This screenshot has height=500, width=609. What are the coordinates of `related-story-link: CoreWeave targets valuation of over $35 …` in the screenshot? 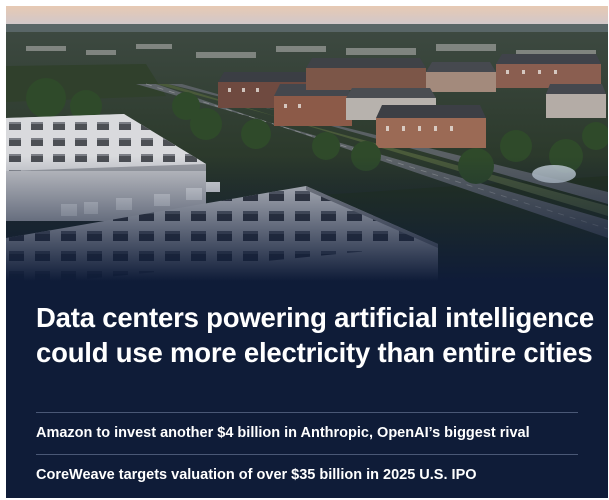 It's located at (256, 475).